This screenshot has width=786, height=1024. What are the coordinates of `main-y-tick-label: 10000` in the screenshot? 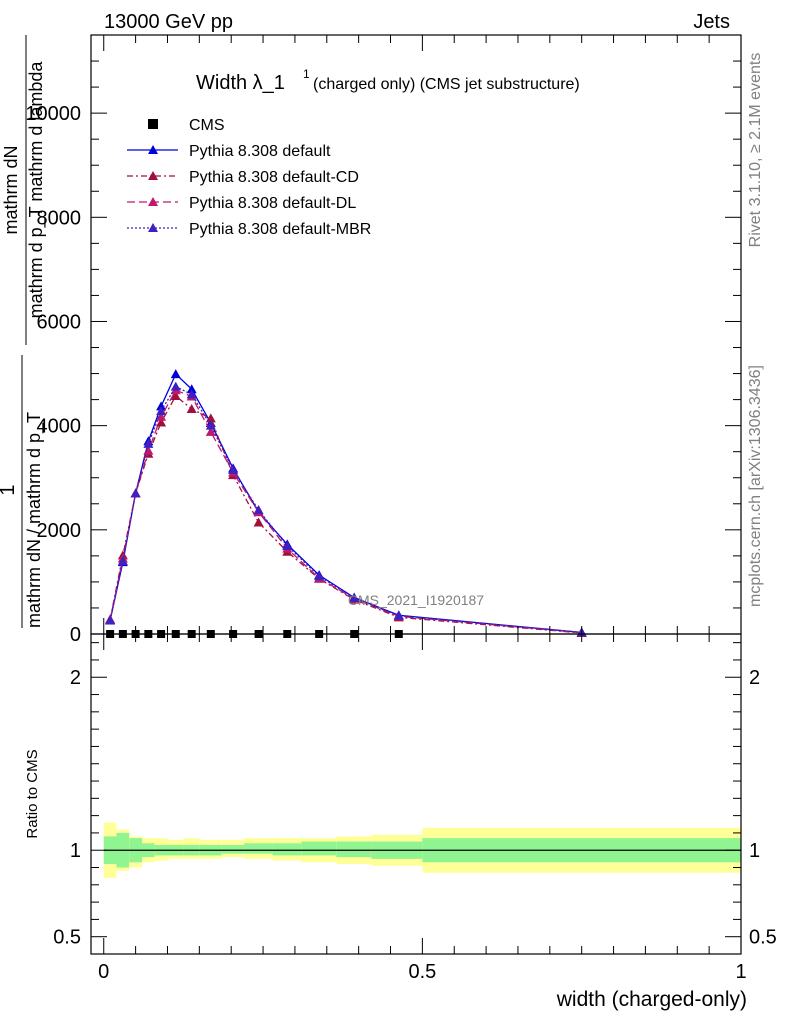 It's located at (53, 114).